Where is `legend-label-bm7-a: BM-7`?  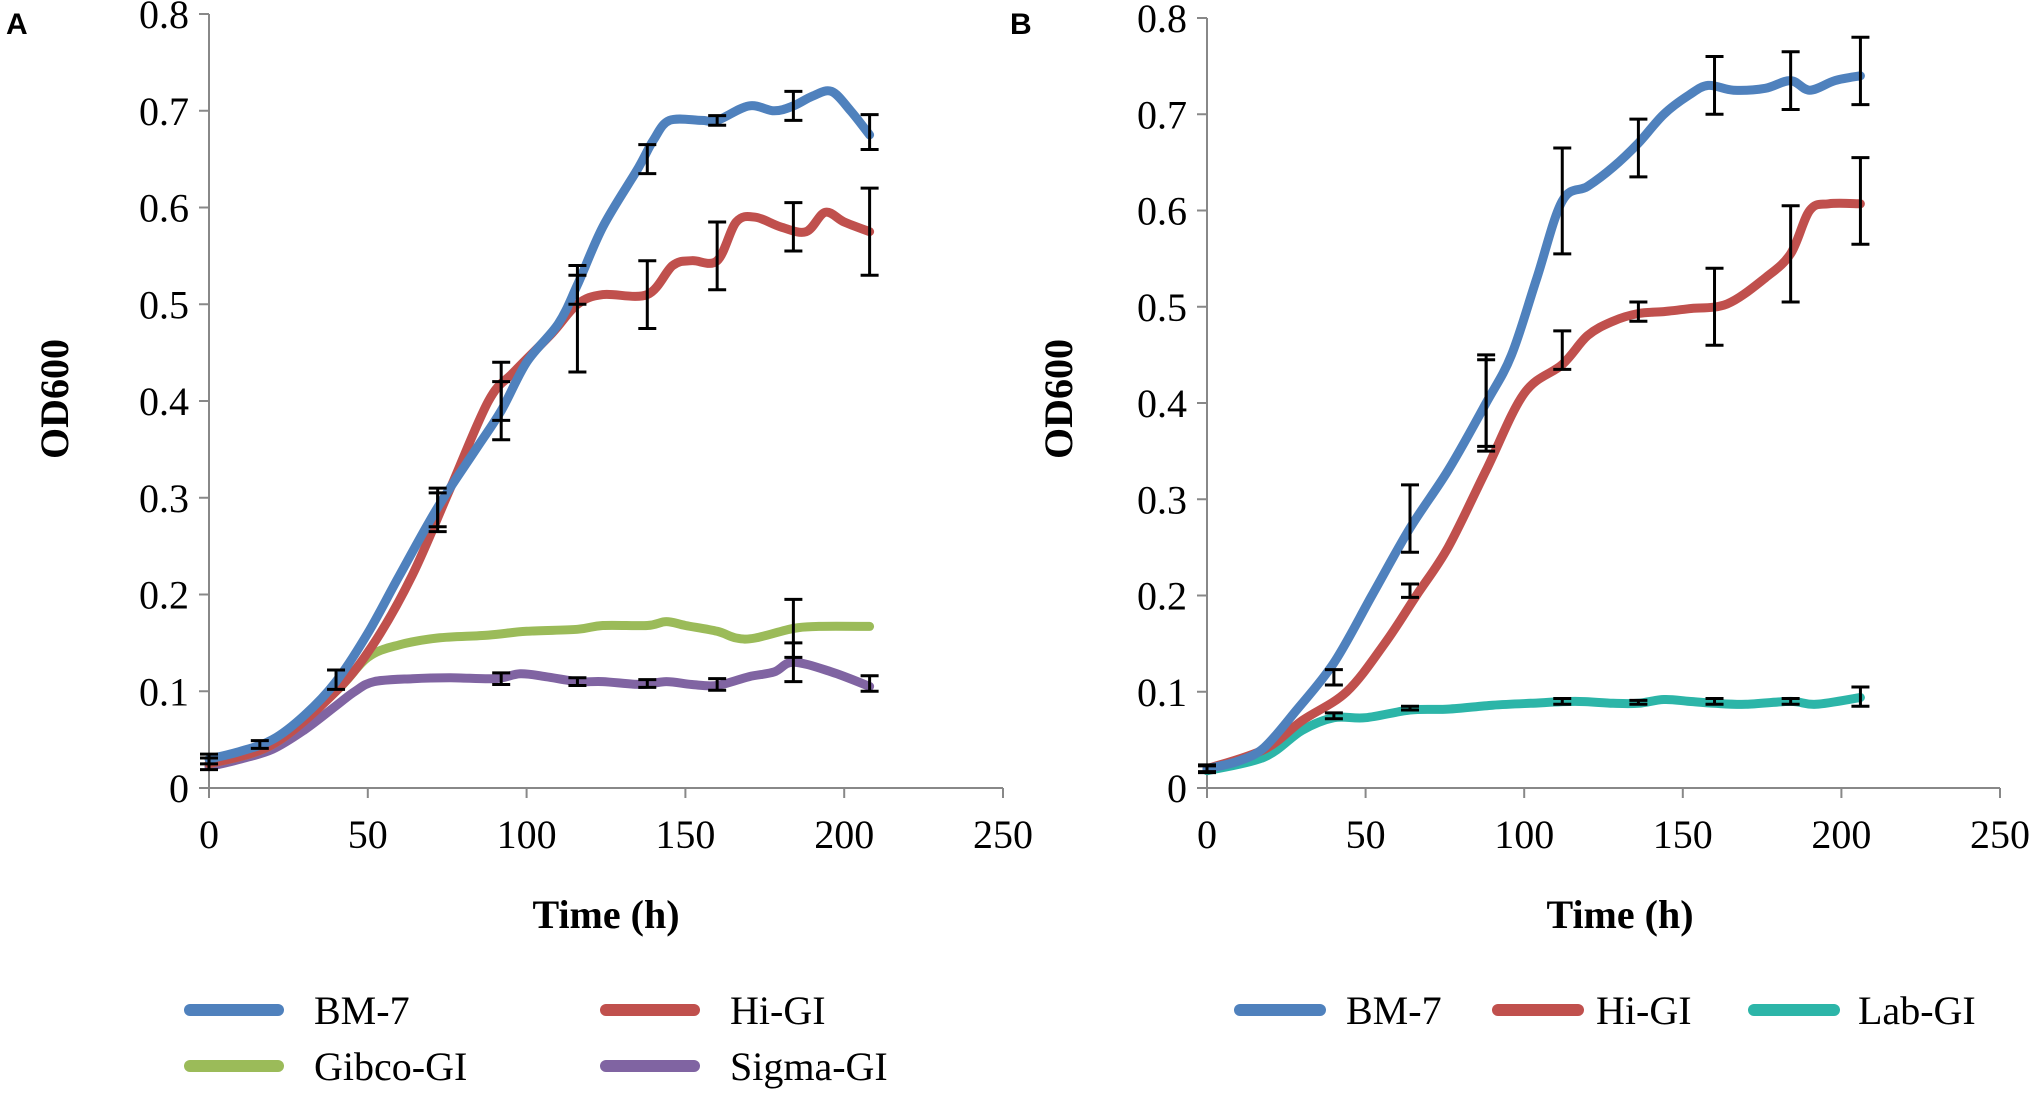 legend-label-bm7-a: BM-7 is located at coordinates (362, 1010).